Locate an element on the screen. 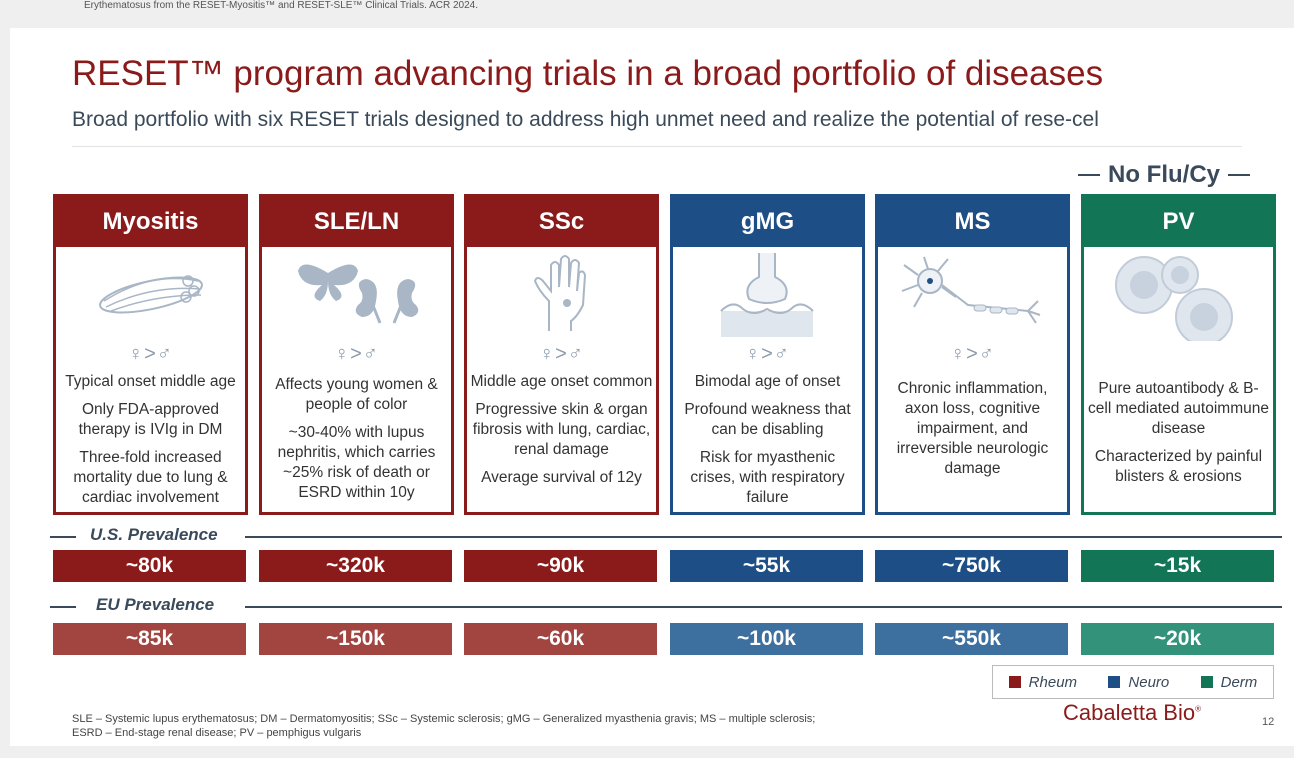 The height and width of the screenshot is (758, 1294). no-flu-cy-text: No Flu/Cy is located at coordinates (1164, 174).